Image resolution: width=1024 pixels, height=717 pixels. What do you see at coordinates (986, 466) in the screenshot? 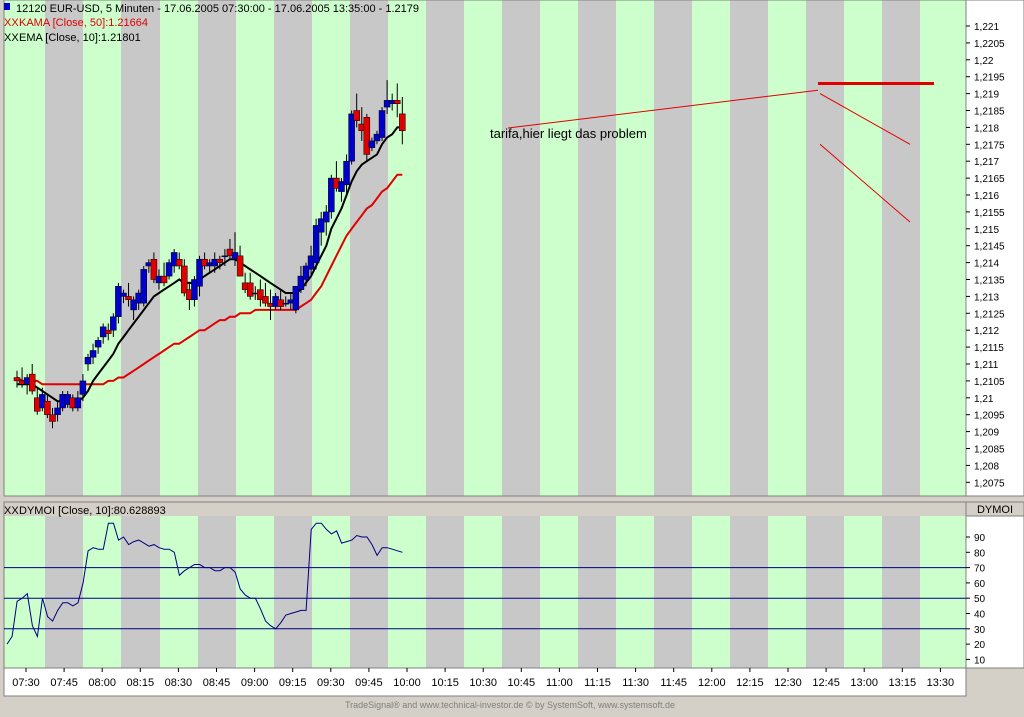
I see `price-tick-label: 1,208` at bounding box center [986, 466].